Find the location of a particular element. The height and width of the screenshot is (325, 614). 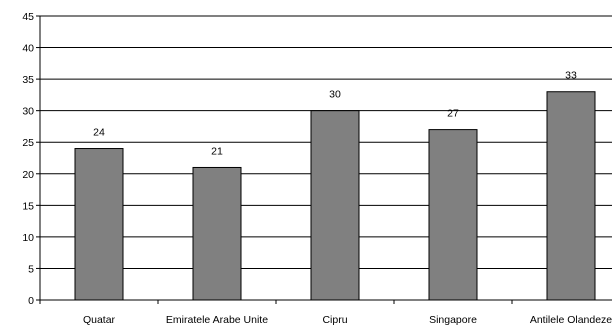

y-tick-label: 40 is located at coordinates (28, 49).